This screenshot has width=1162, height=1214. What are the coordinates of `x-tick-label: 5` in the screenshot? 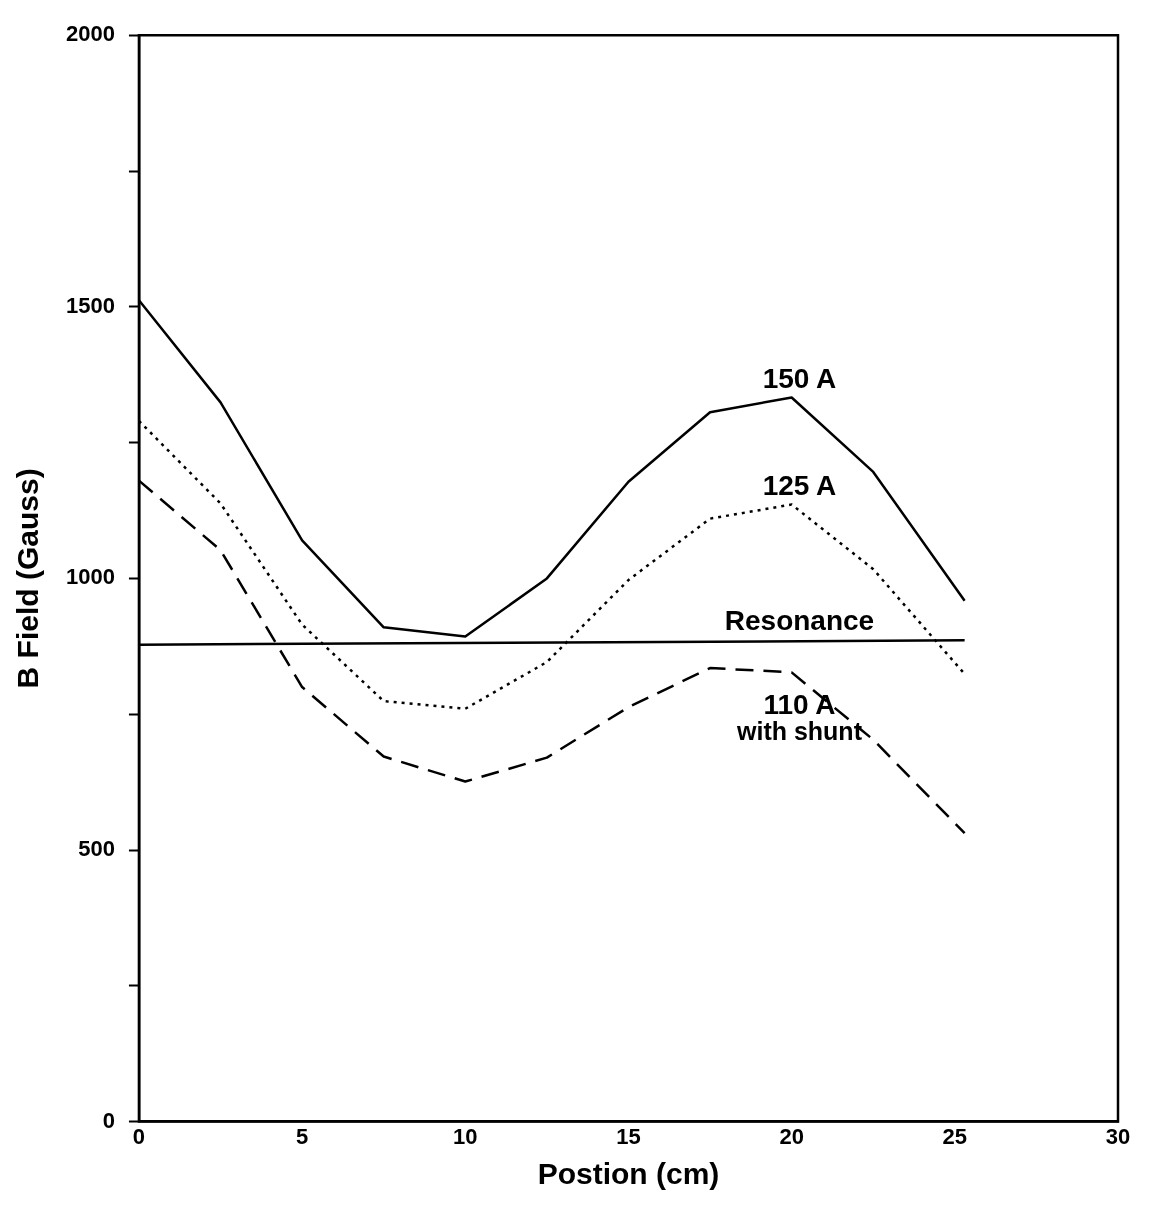 It's located at (302, 1136).